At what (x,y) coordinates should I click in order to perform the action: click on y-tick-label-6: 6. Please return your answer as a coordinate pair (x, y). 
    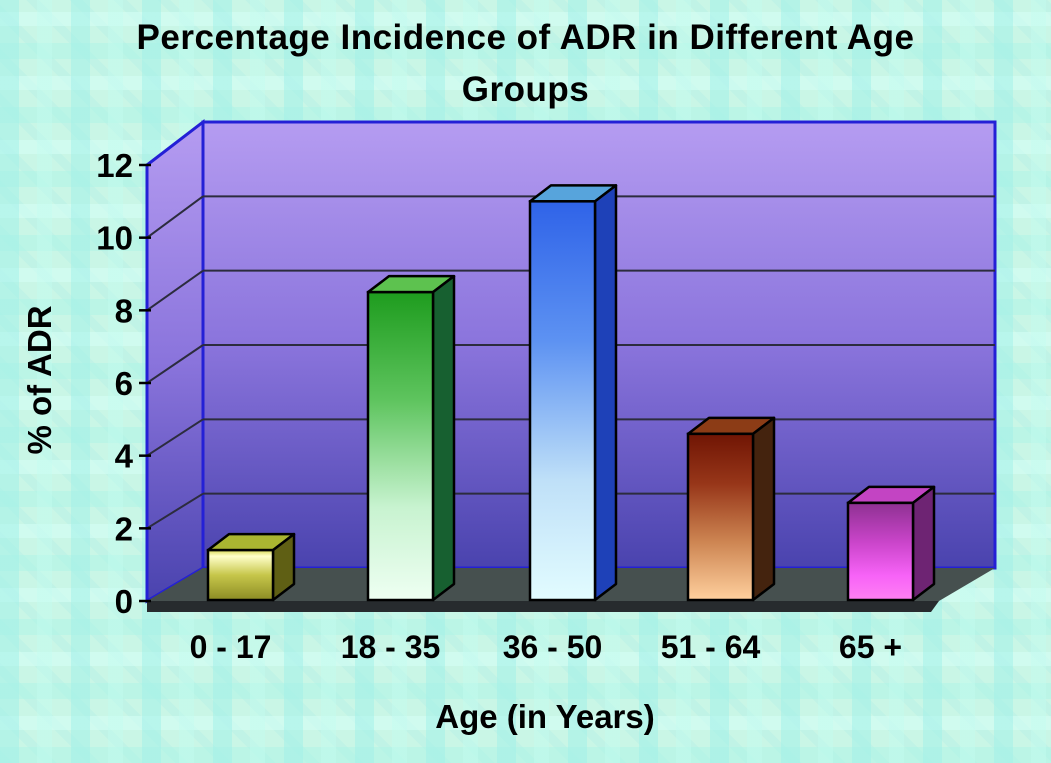
    Looking at the image, I should click on (124, 383).